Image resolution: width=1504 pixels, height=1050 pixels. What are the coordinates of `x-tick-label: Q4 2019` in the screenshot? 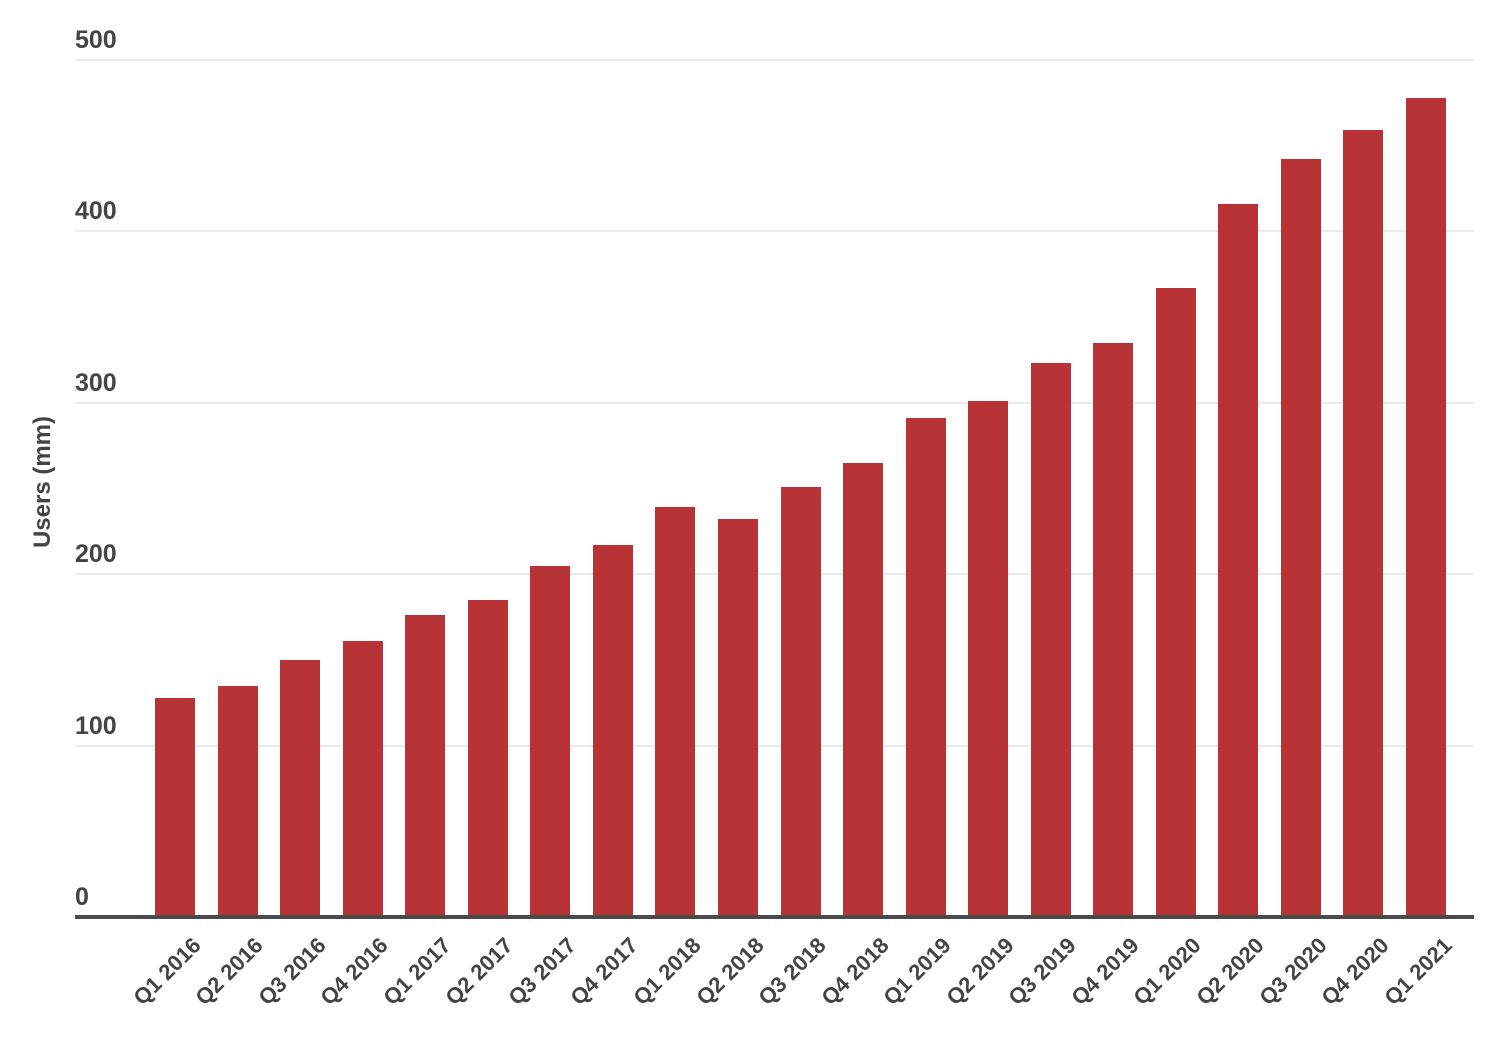 It's located at (1105, 971).